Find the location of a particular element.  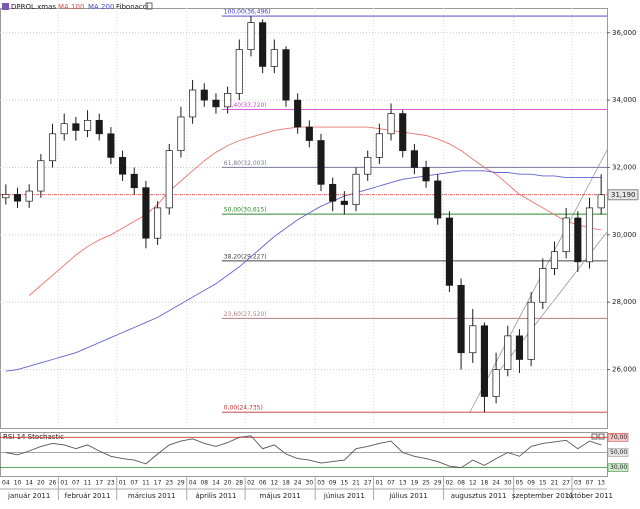

month-label: február 2011 is located at coordinates (88, 496).